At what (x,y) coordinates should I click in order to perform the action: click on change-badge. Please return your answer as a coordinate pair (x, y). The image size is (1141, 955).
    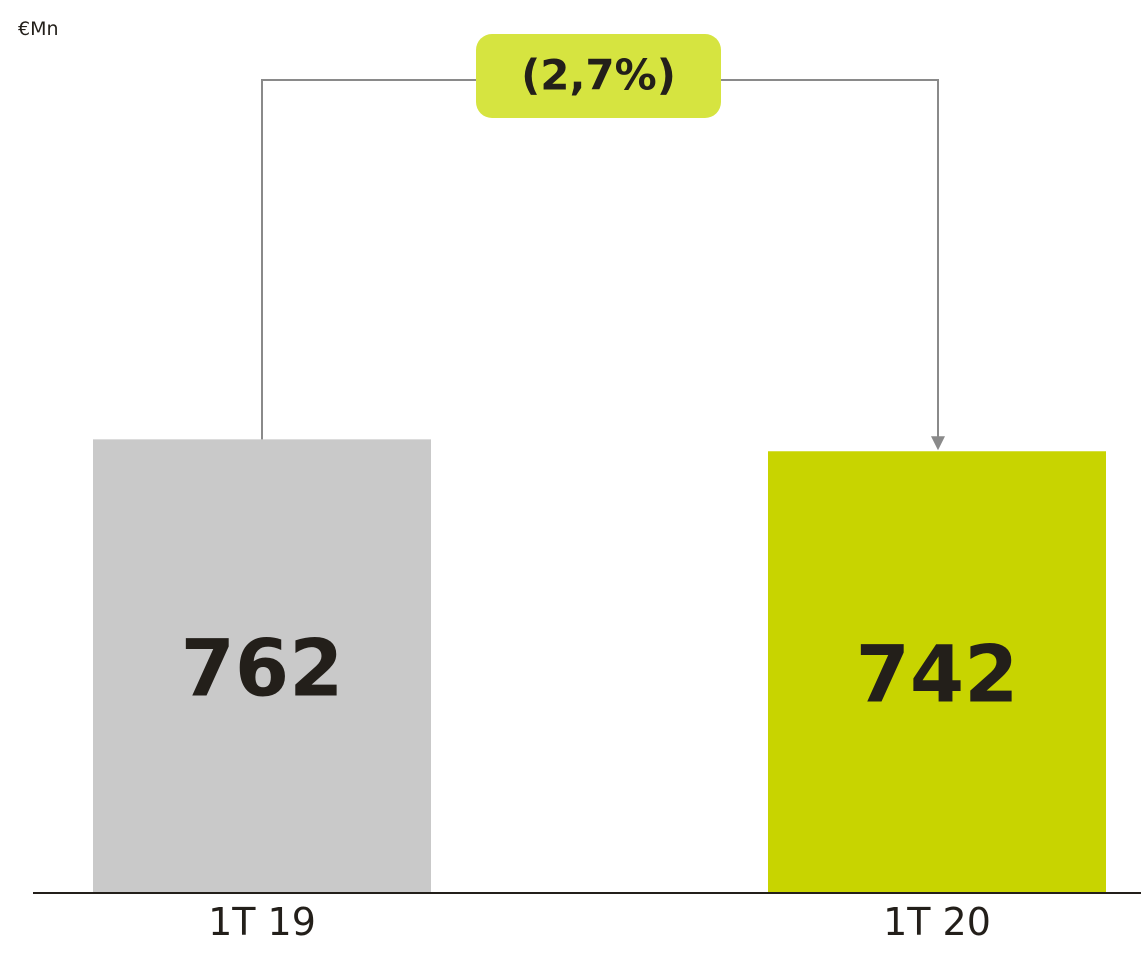
    Looking at the image, I should click on (598, 76).